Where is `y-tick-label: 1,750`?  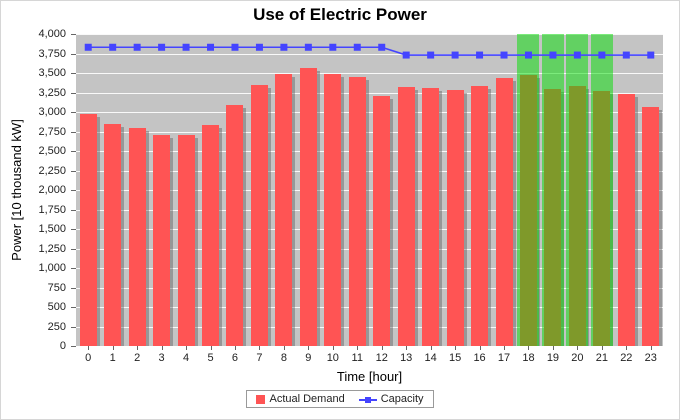
y-tick-label: 1,750 is located at coordinates (52, 209).